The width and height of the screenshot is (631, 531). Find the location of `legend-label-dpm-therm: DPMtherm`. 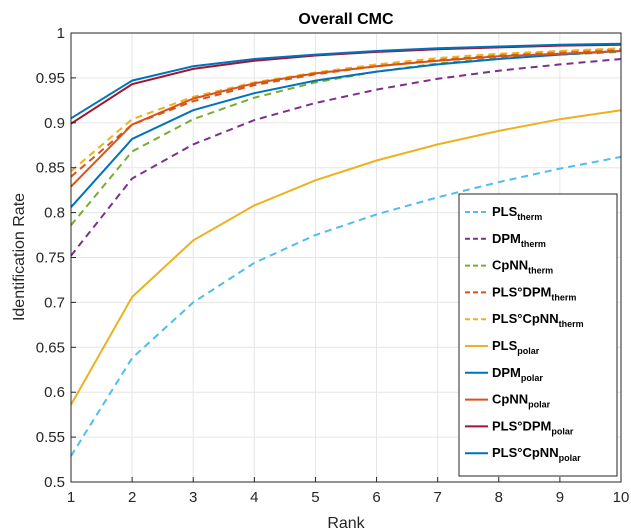

legend-label-dpm-therm: DPMtherm is located at coordinates (519, 240).